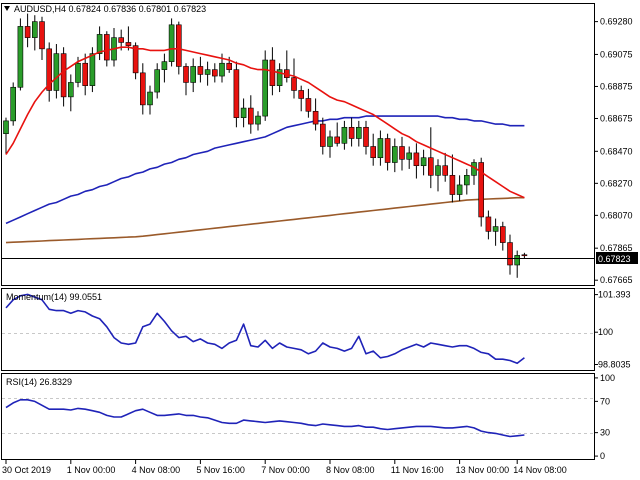  Describe the element at coordinates (612, 330) in the screenshot. I see `momentum-axis: 101.393 100 98.8035` at that location.